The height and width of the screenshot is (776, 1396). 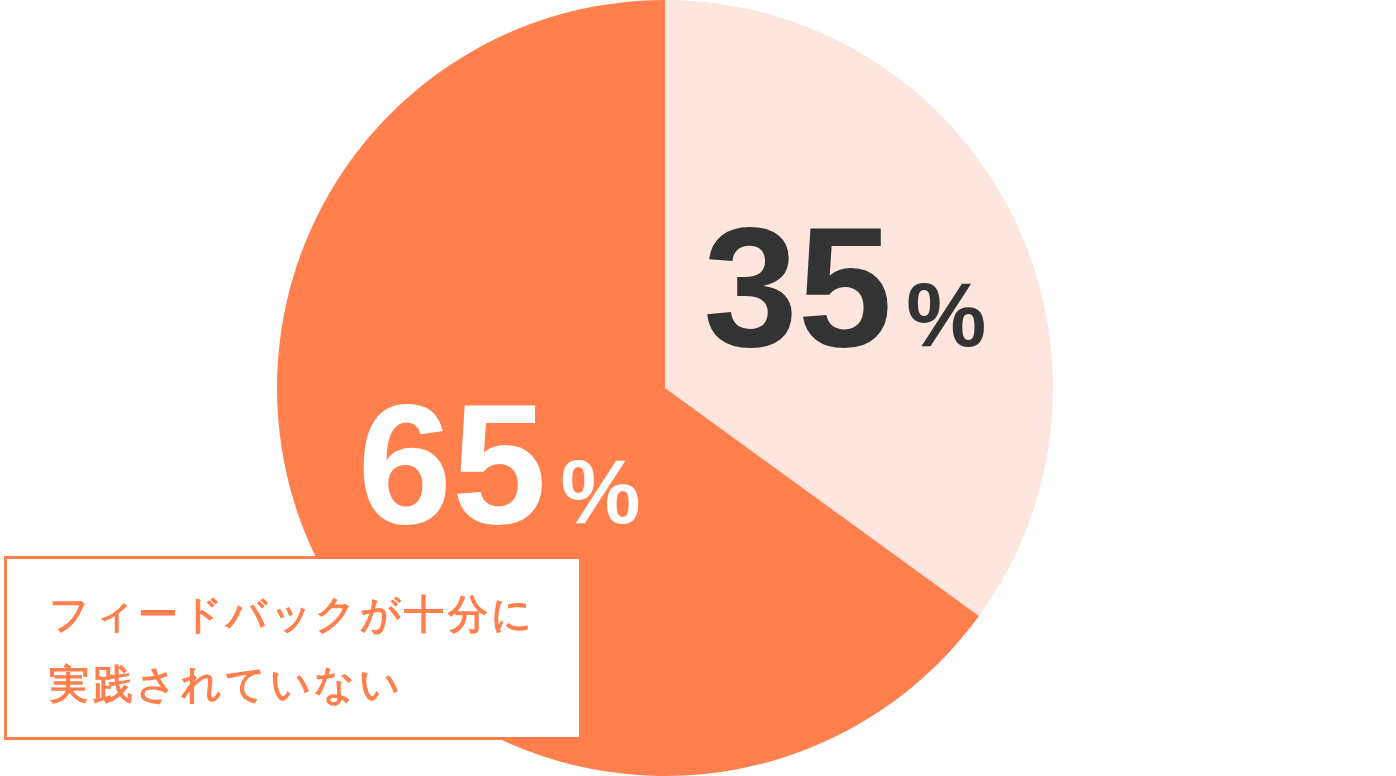 What do you see at coordinates (845, 287) in the screenshot?
I see `data-label: 35%` at bounding box center [845, 287].